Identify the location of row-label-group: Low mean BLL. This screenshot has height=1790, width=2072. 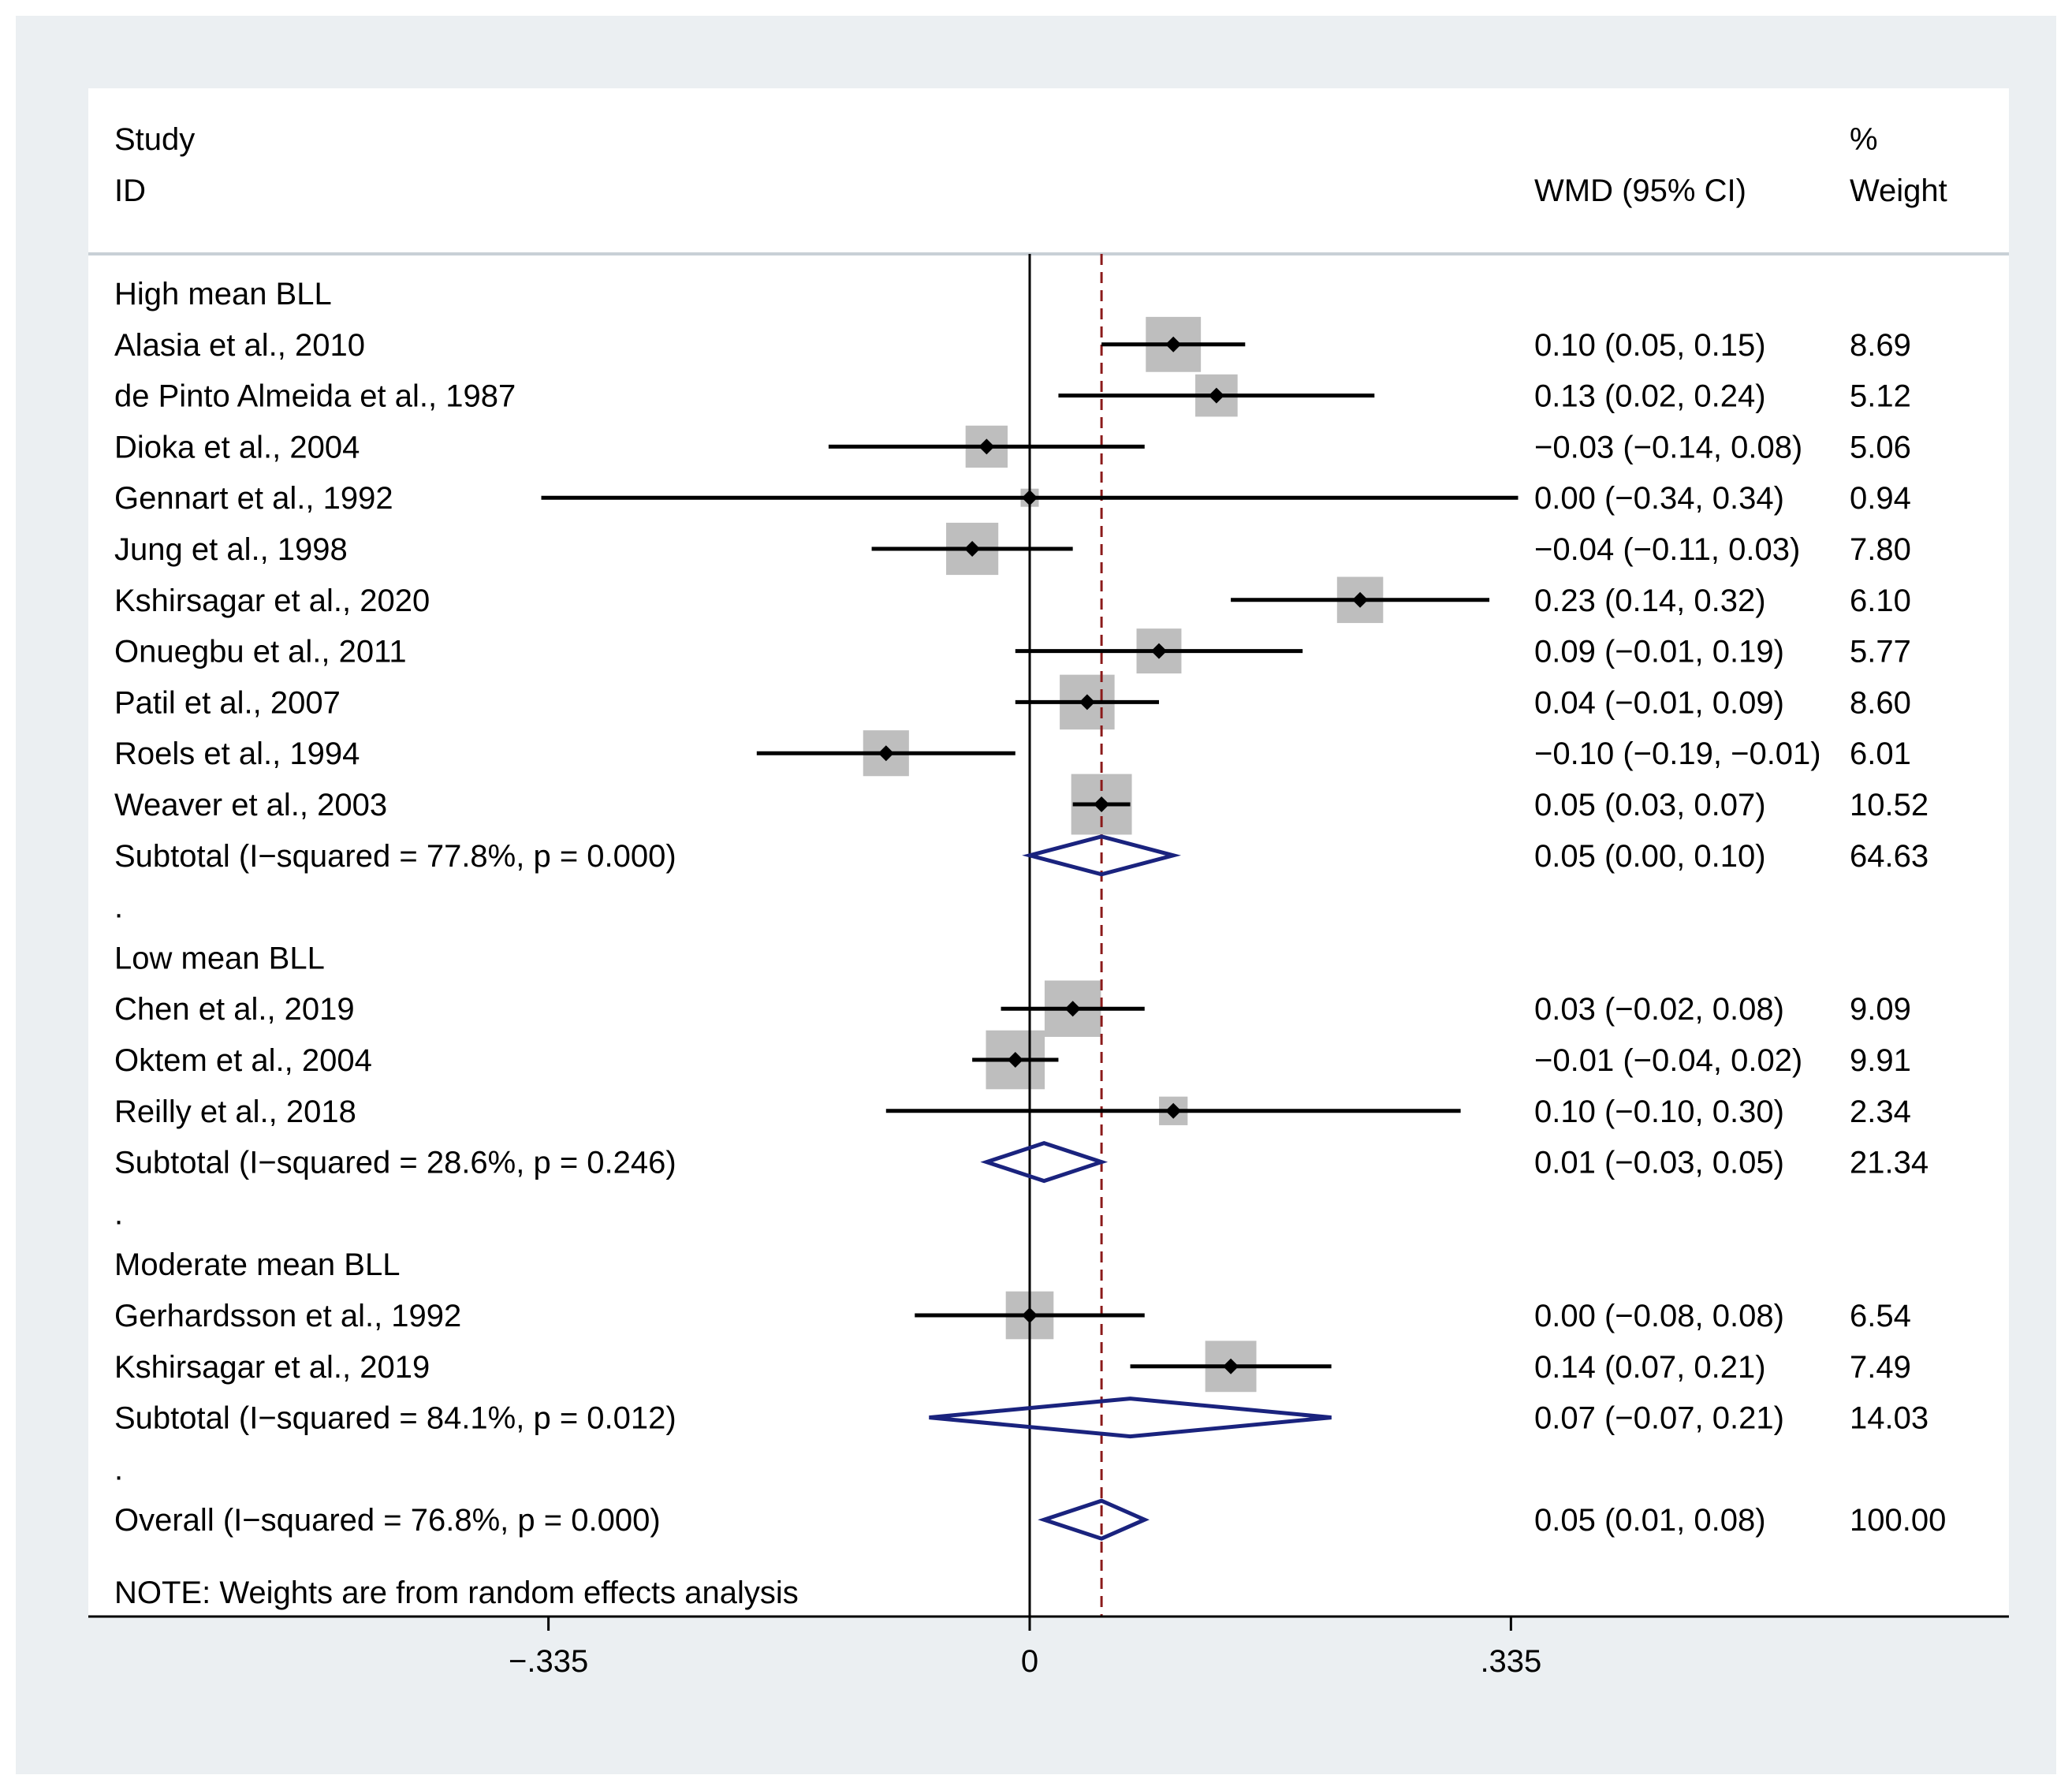
(219, 958).